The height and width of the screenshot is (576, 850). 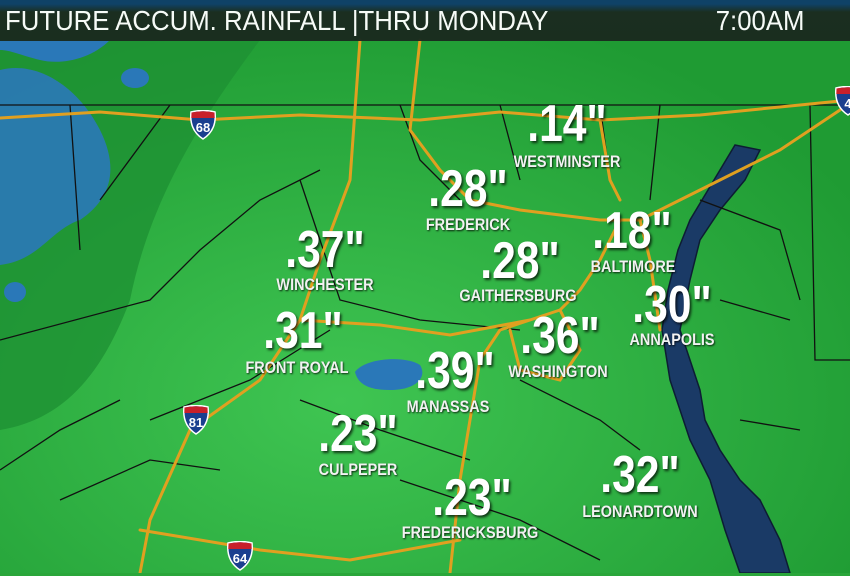 What do you see at coordinates (640, 475) in the screenshot?
I see `rainfall-amount: .32"` at bounding box center [640, 475].